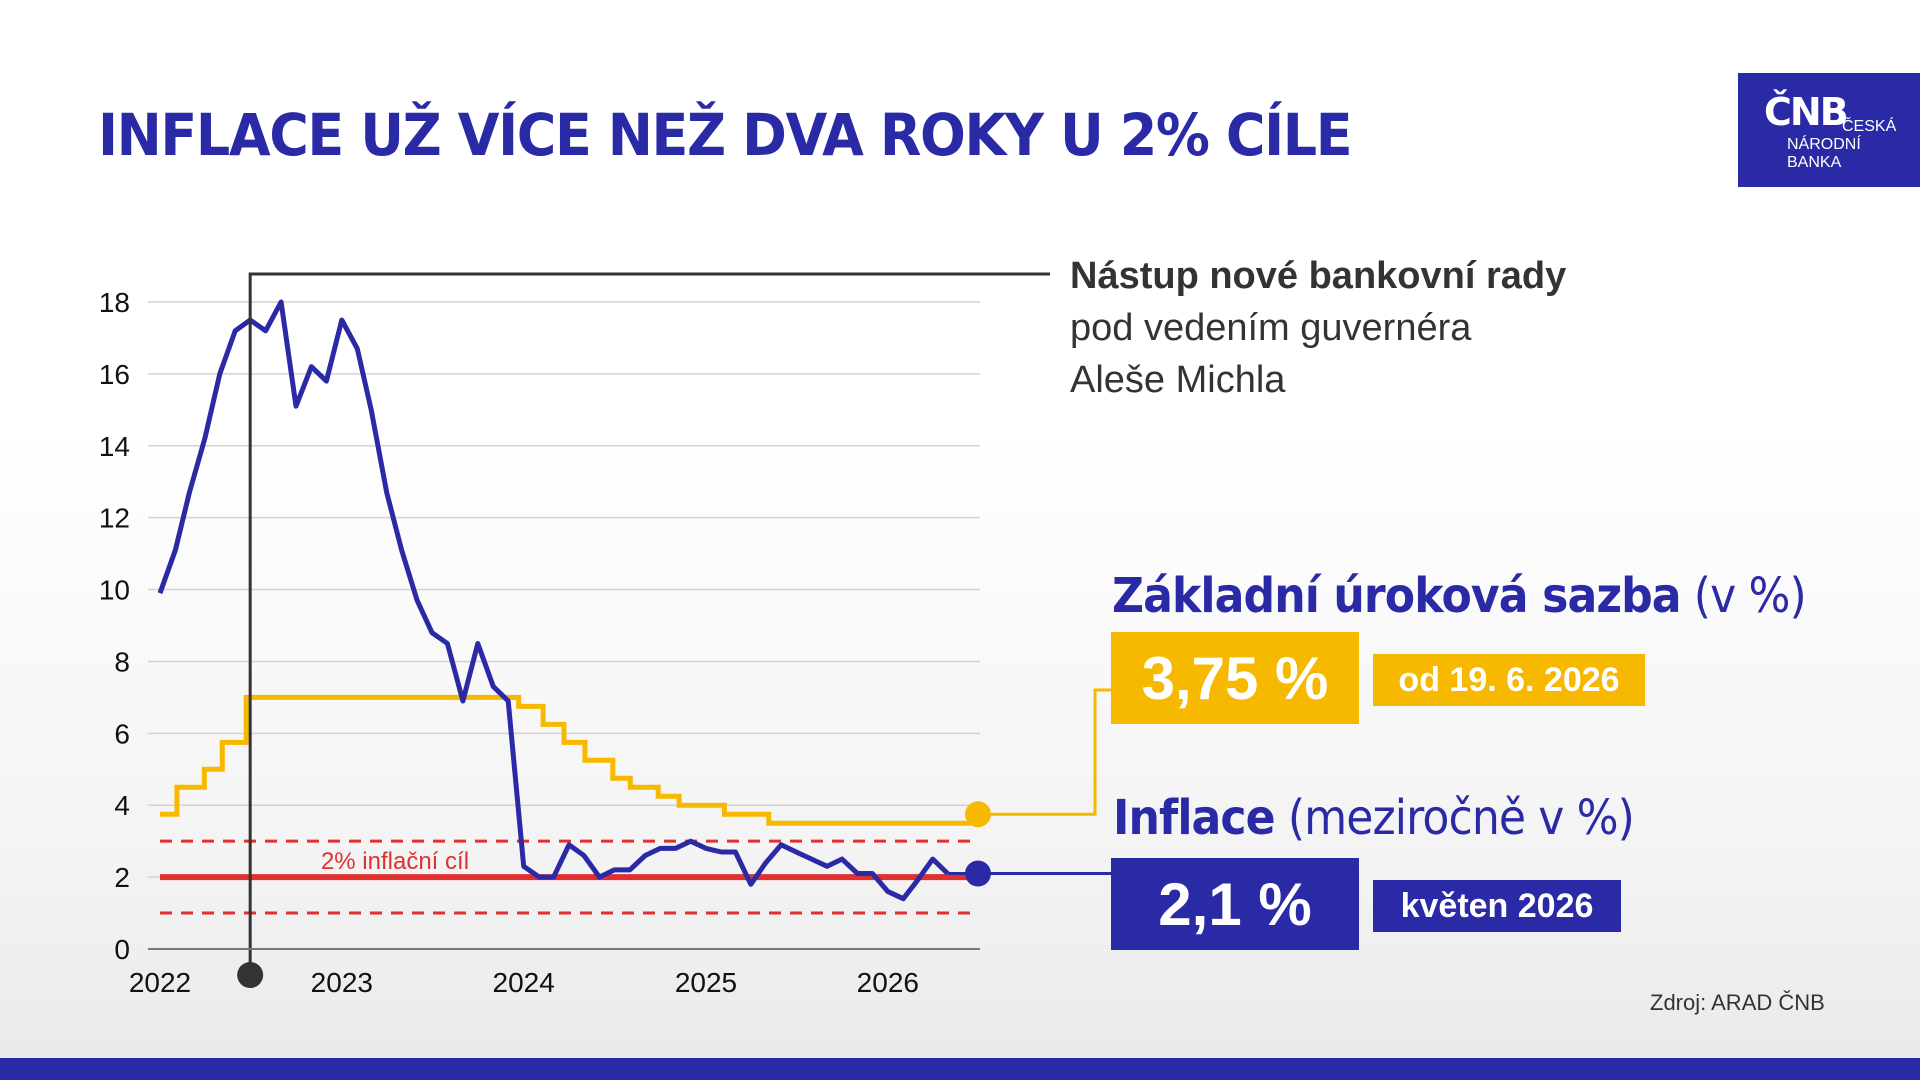 The image size is (1920, 1080). What do you see at coordinates (122, 805) in the screenshot?
I see `y-tick-label-4: 4` at bounding box center [122, 805].